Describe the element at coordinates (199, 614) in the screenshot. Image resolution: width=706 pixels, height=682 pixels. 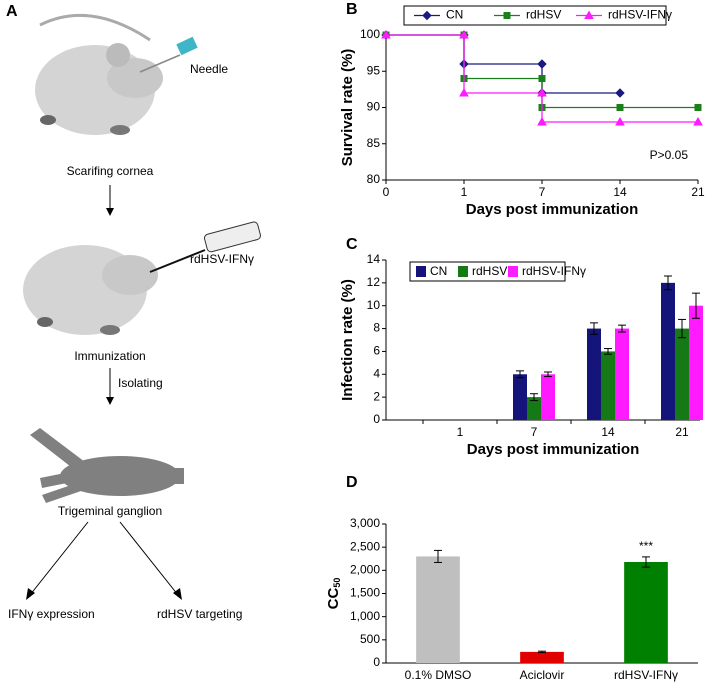
I see `diagram-text: rdHSV targeting` at that location.